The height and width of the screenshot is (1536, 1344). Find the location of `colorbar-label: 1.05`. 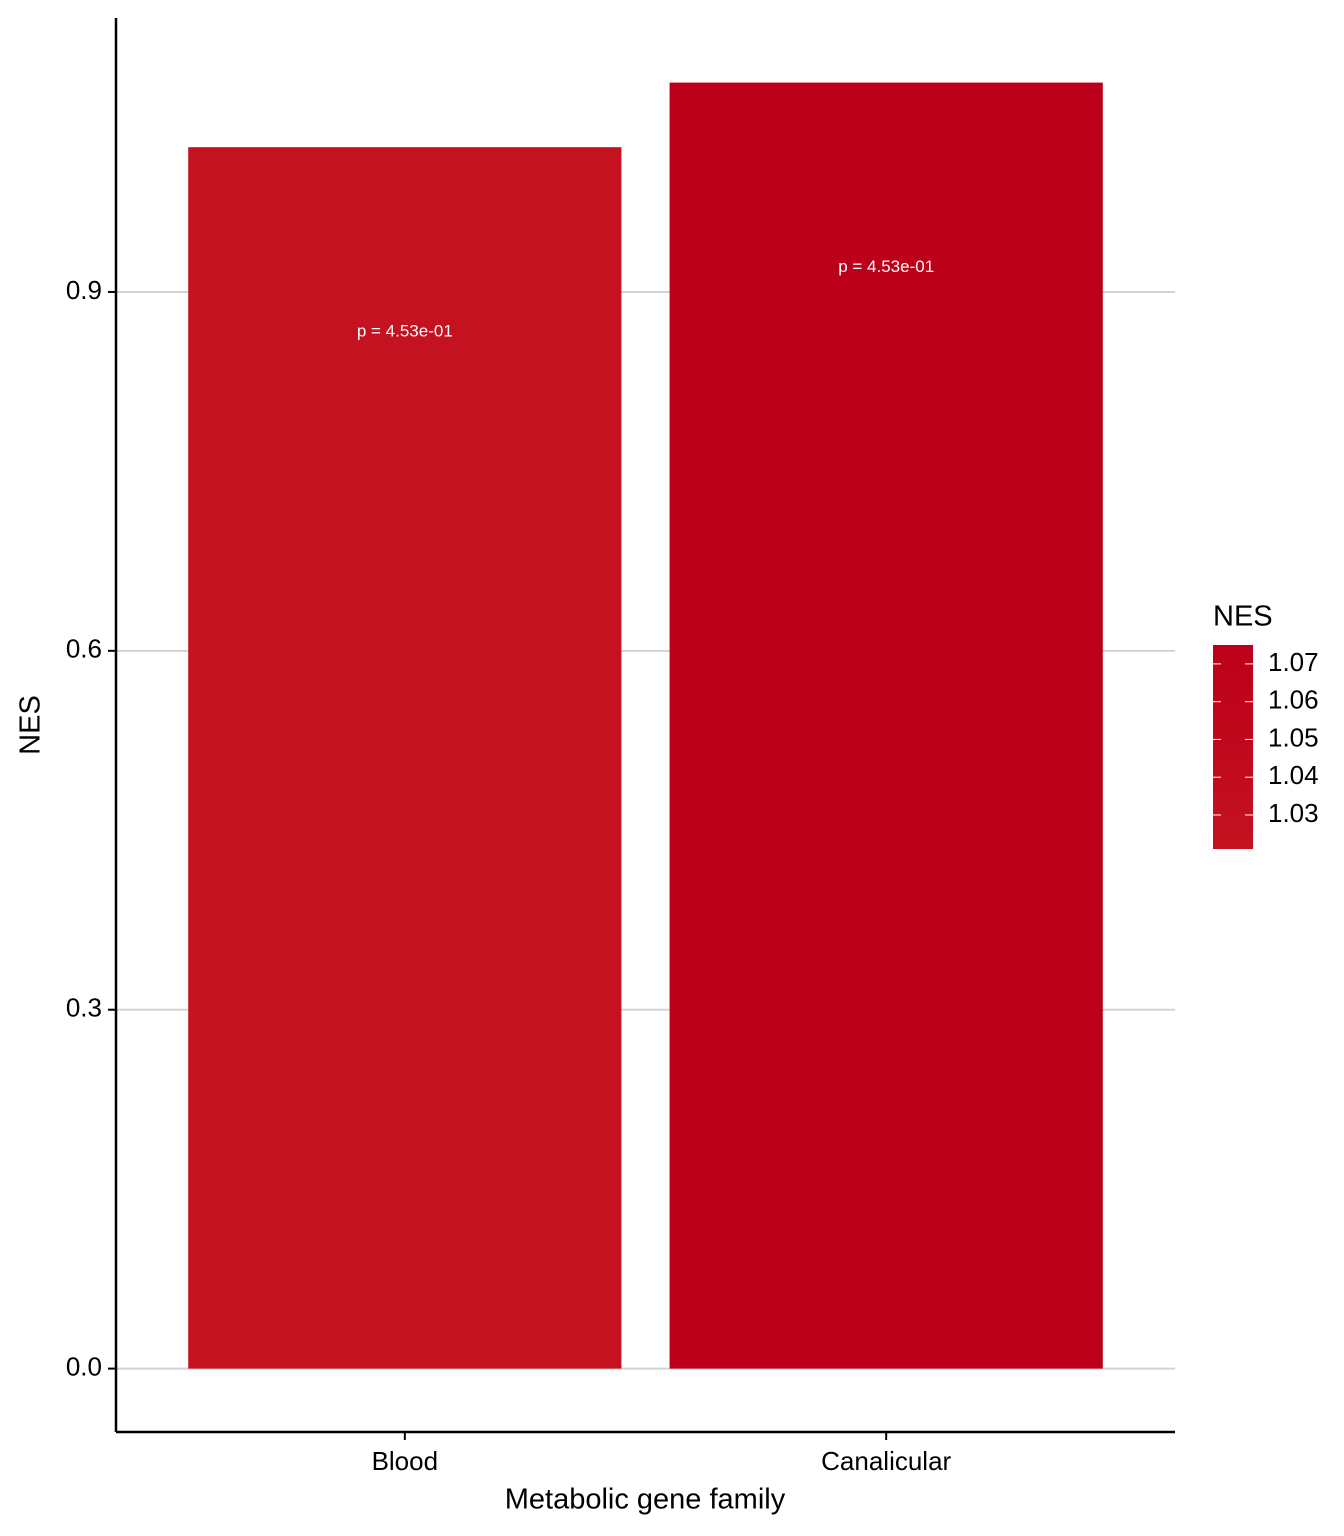

colorbar-label: 1.05 is located at coordinates (1293, 737).